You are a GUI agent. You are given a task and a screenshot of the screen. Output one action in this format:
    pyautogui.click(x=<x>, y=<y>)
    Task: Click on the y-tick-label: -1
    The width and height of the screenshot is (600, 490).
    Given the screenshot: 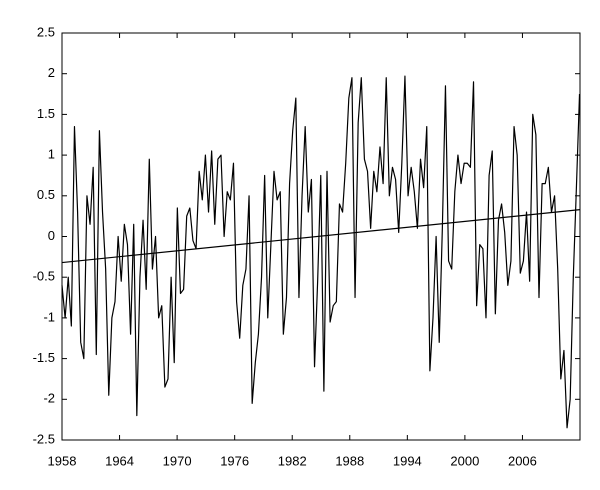 What is the action you would take?
    pyautogui.click(x=49, y=316)
    